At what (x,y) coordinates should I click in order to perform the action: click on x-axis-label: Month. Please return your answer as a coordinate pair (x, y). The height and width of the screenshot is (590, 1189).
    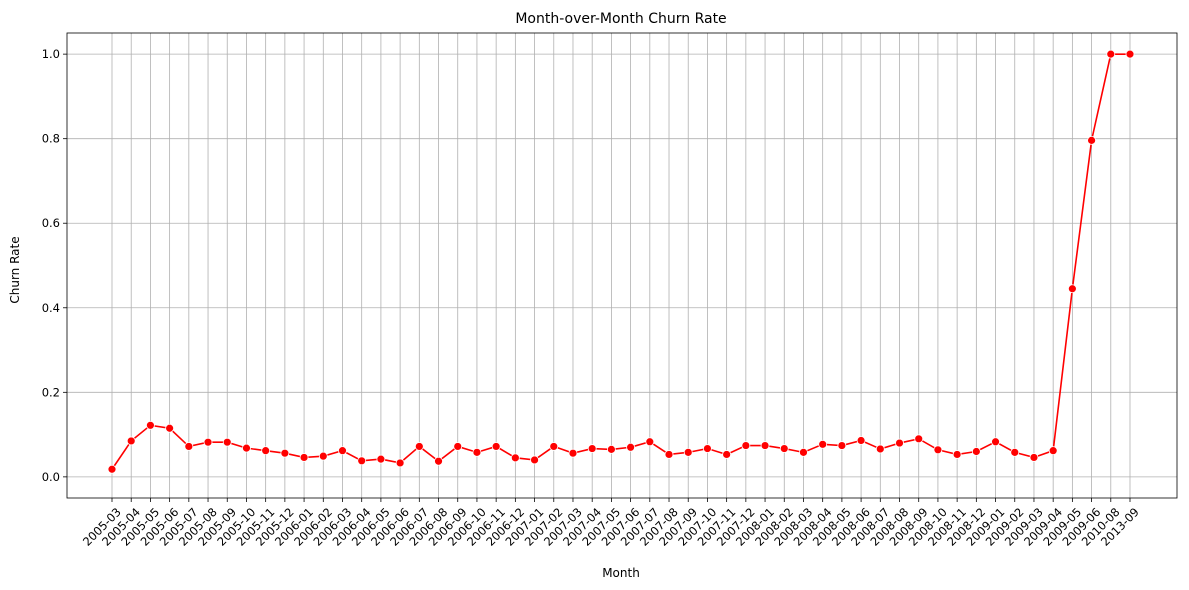
    Looking at the image, I should click on (621, 573).